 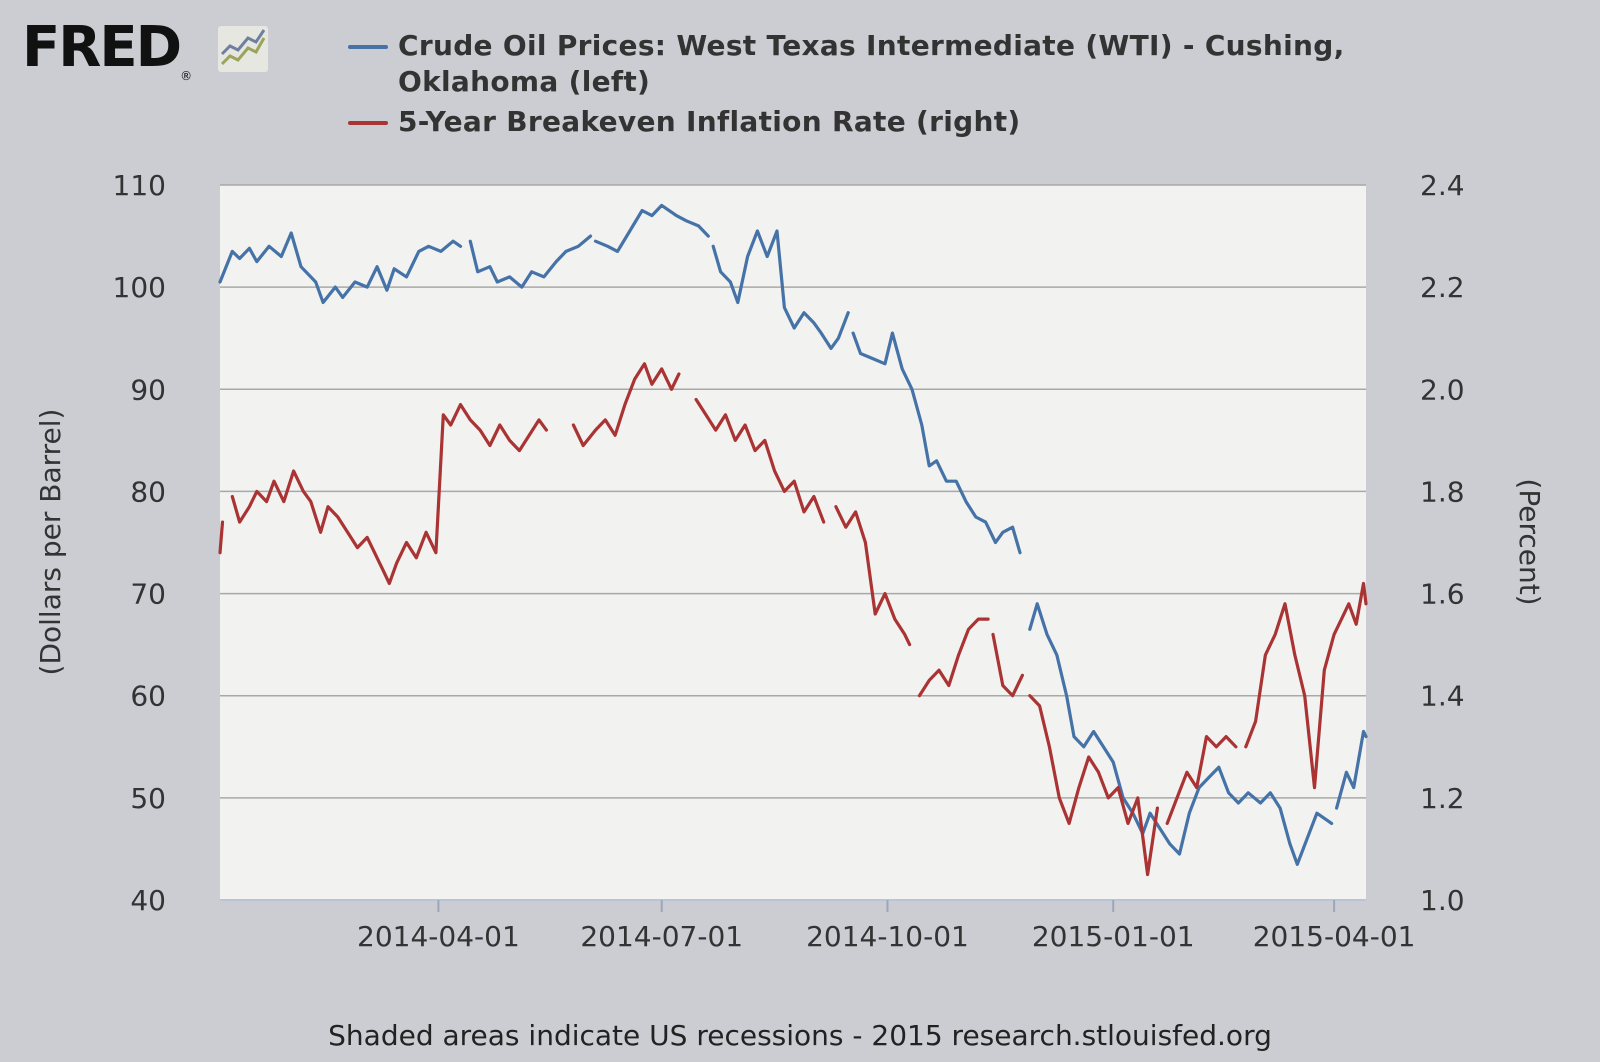 I want to click on fred-chart-icon, so click(x=243, y=49).